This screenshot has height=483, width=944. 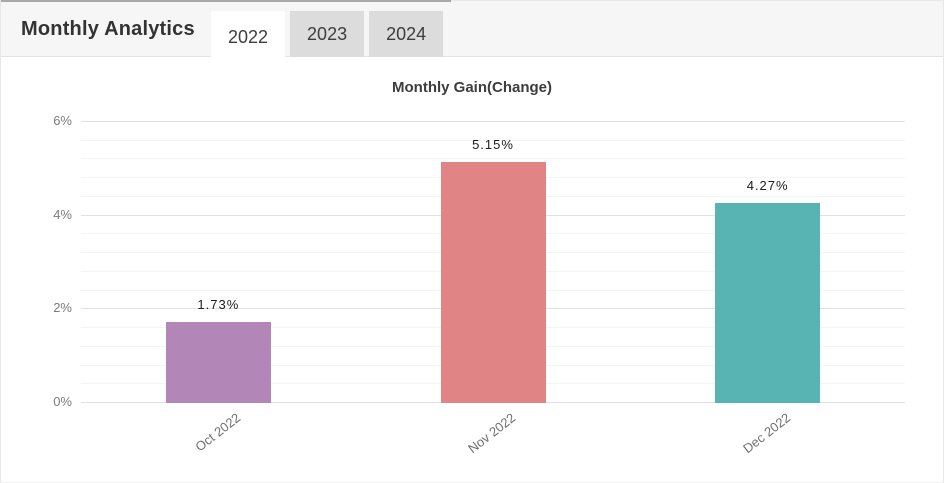 What do you see at coordinates (218, 304) in the screenshot?
I see `bar-value-label: 1.73%` at bounding box center [218, 304].